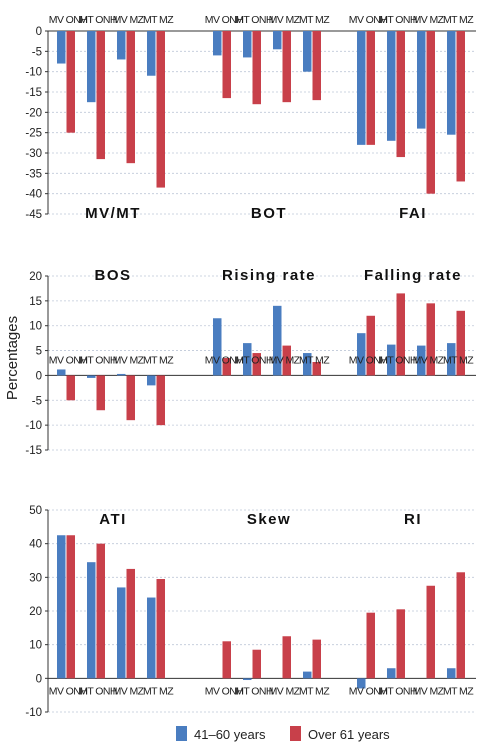 The image size is (482, 746). I want to click on y-tick-label: -45, so click(33, 215).